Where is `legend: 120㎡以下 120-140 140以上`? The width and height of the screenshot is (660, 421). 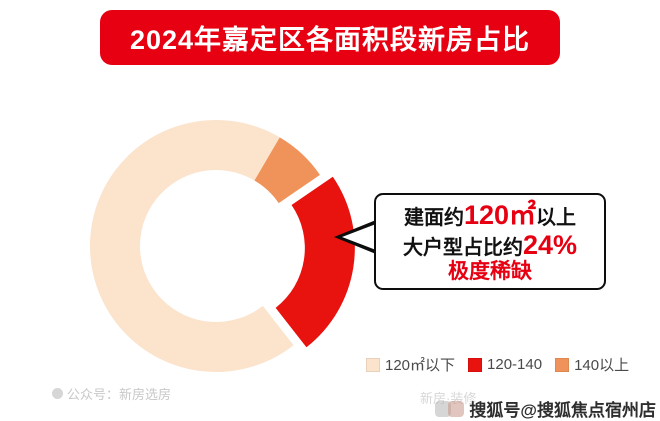
legend: 120㎡以下 120-140 140以上 is located at coordinates (497, 364).